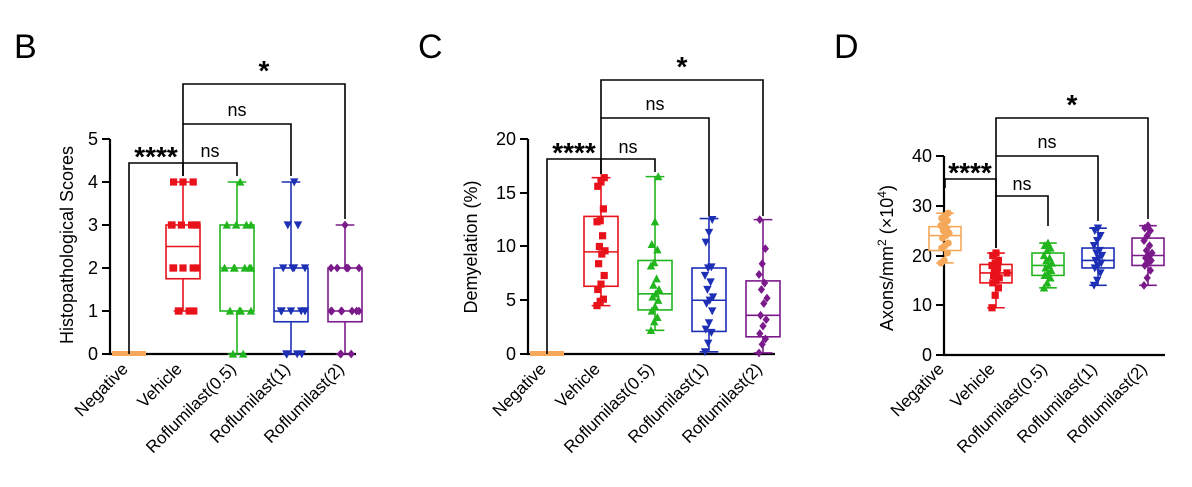  I want to click on category-label-c-vehicle: Vehicle, so click(578, 385).